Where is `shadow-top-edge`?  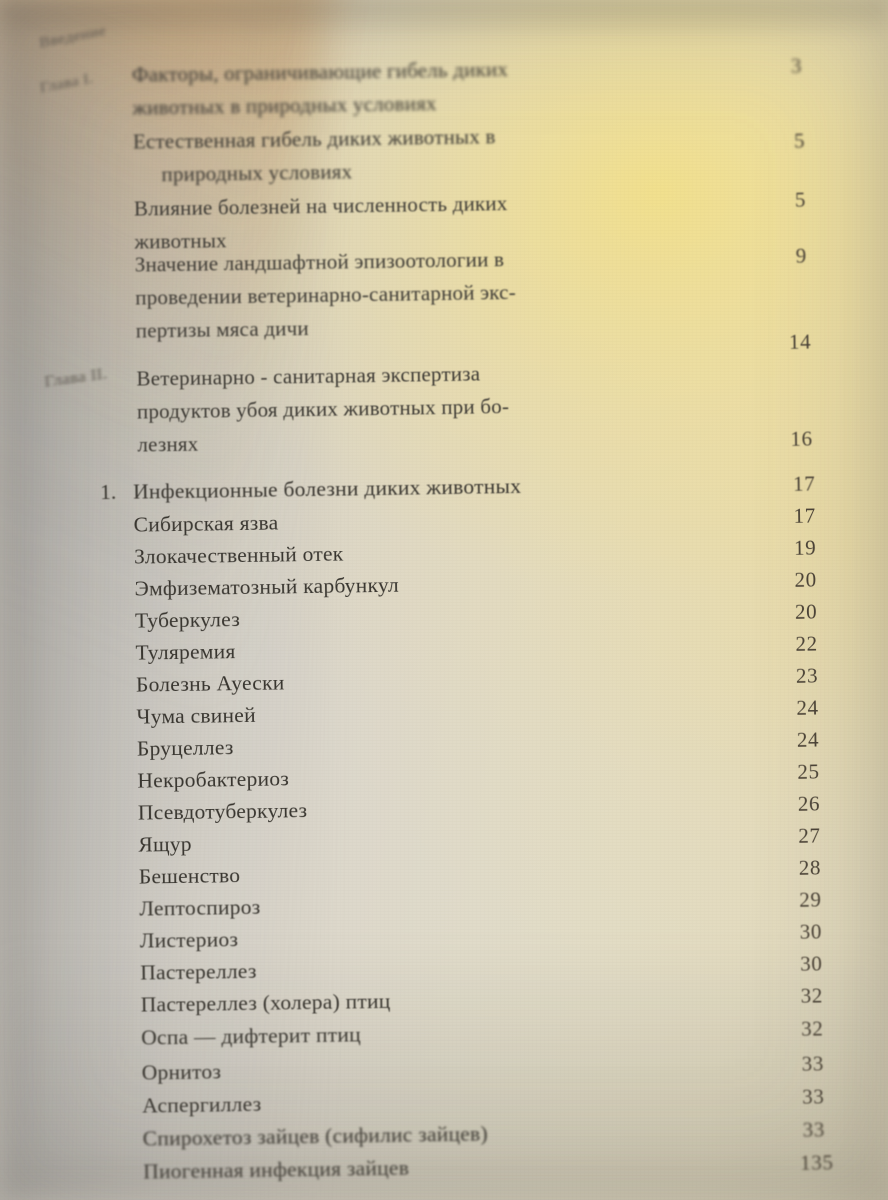 shadow-top-edge is located at coordinates (444, 20).